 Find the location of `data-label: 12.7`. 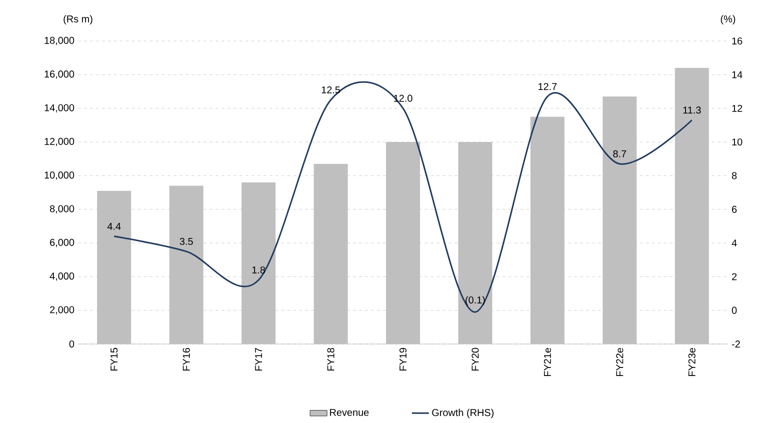

data-label: 12.7 is located at coordinates (547, 86).